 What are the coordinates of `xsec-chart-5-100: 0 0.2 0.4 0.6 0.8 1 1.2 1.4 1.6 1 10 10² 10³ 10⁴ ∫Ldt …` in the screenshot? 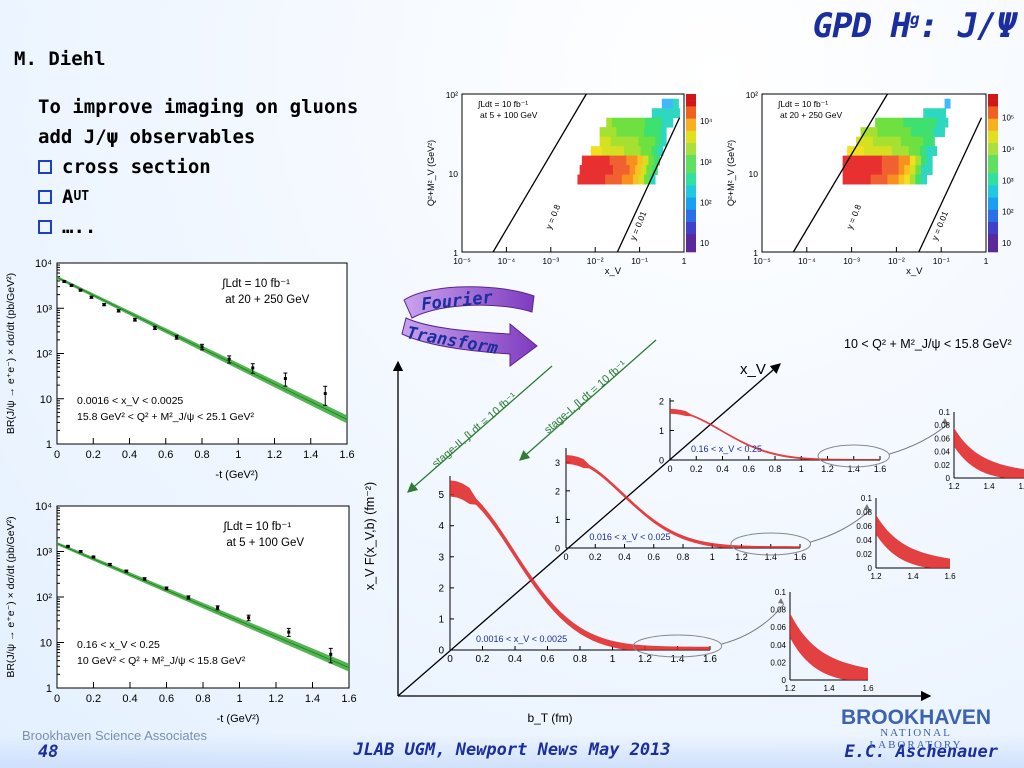 It's located at (181, 613).